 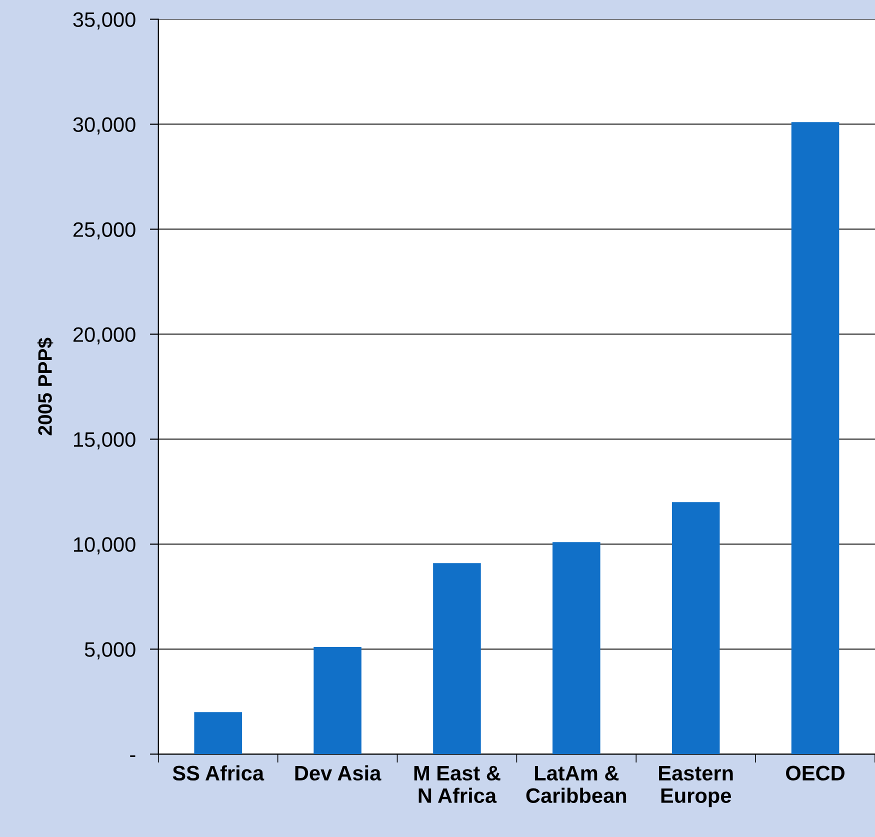 I want to click on y-tick-label: 20,000, so click(x=104, y=335).